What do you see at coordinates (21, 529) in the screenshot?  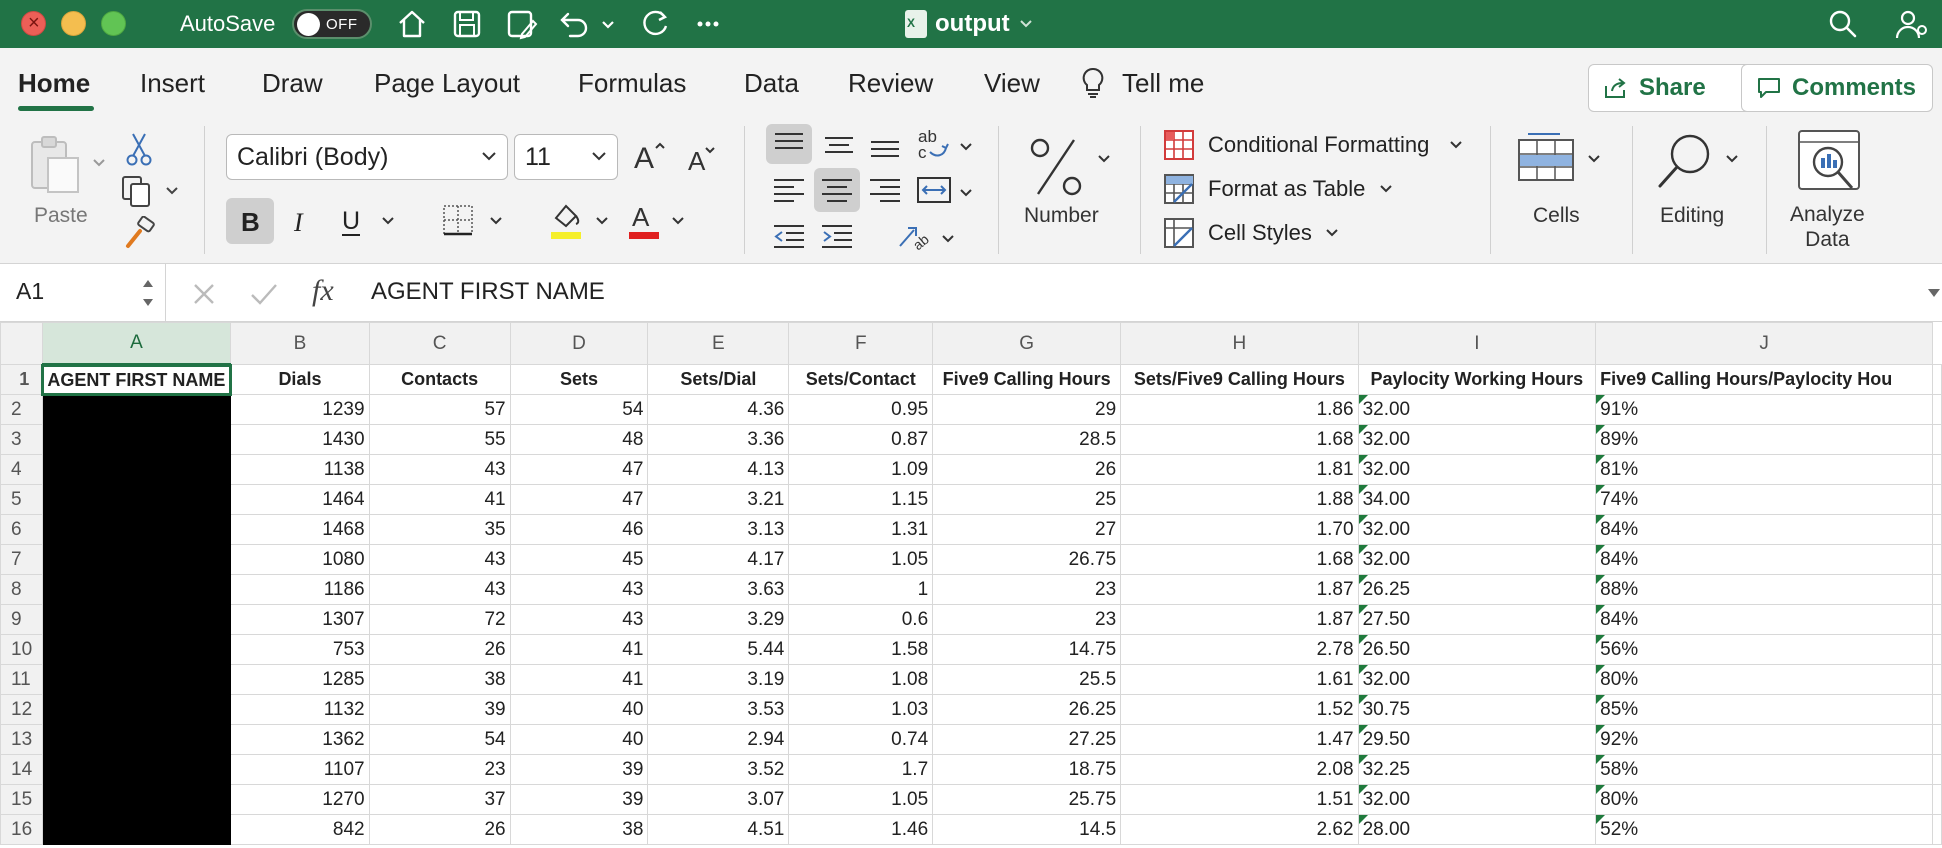 I see `row-header: 6` at bounding box center [21, 529].